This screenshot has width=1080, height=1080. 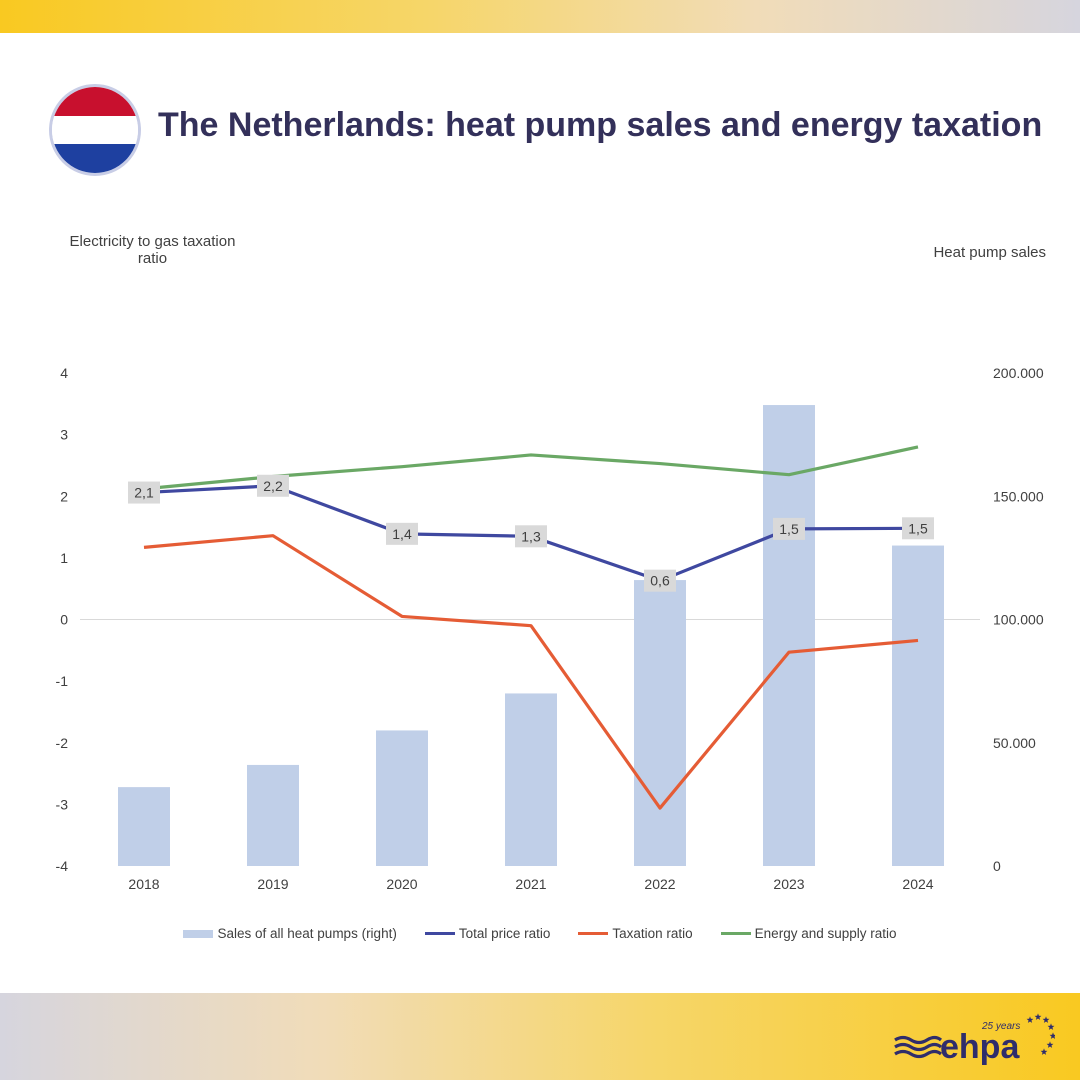 What do you see at coordinates (530, 884) in the screenshot?
I see `x-tick-label: 2021` at bounding box center [530, 884].